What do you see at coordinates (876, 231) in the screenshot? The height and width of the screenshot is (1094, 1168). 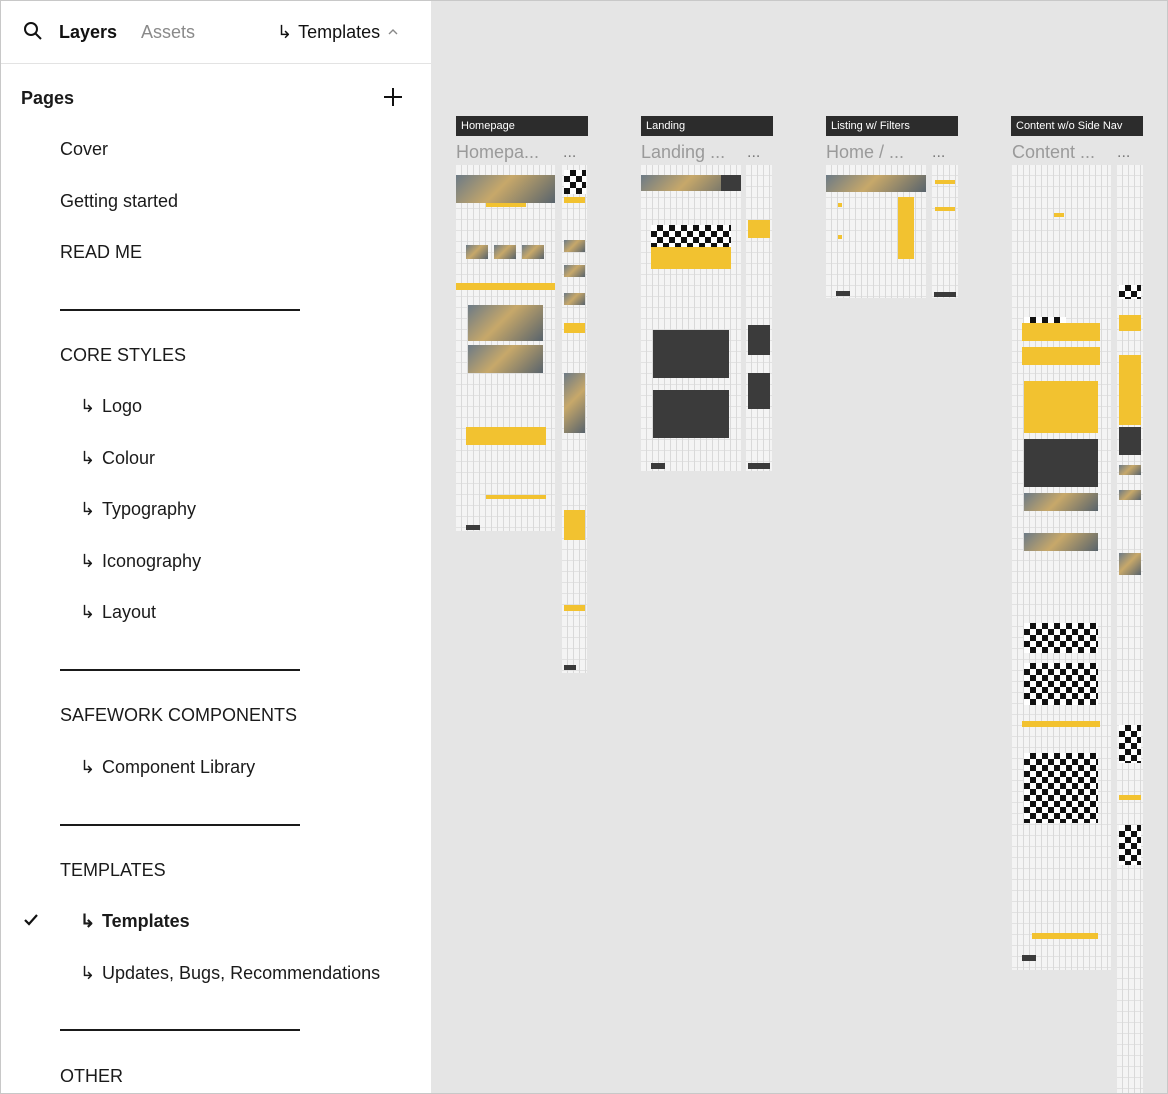 I see `frame-thumbnail-listing` at bounding box center [876, 231].